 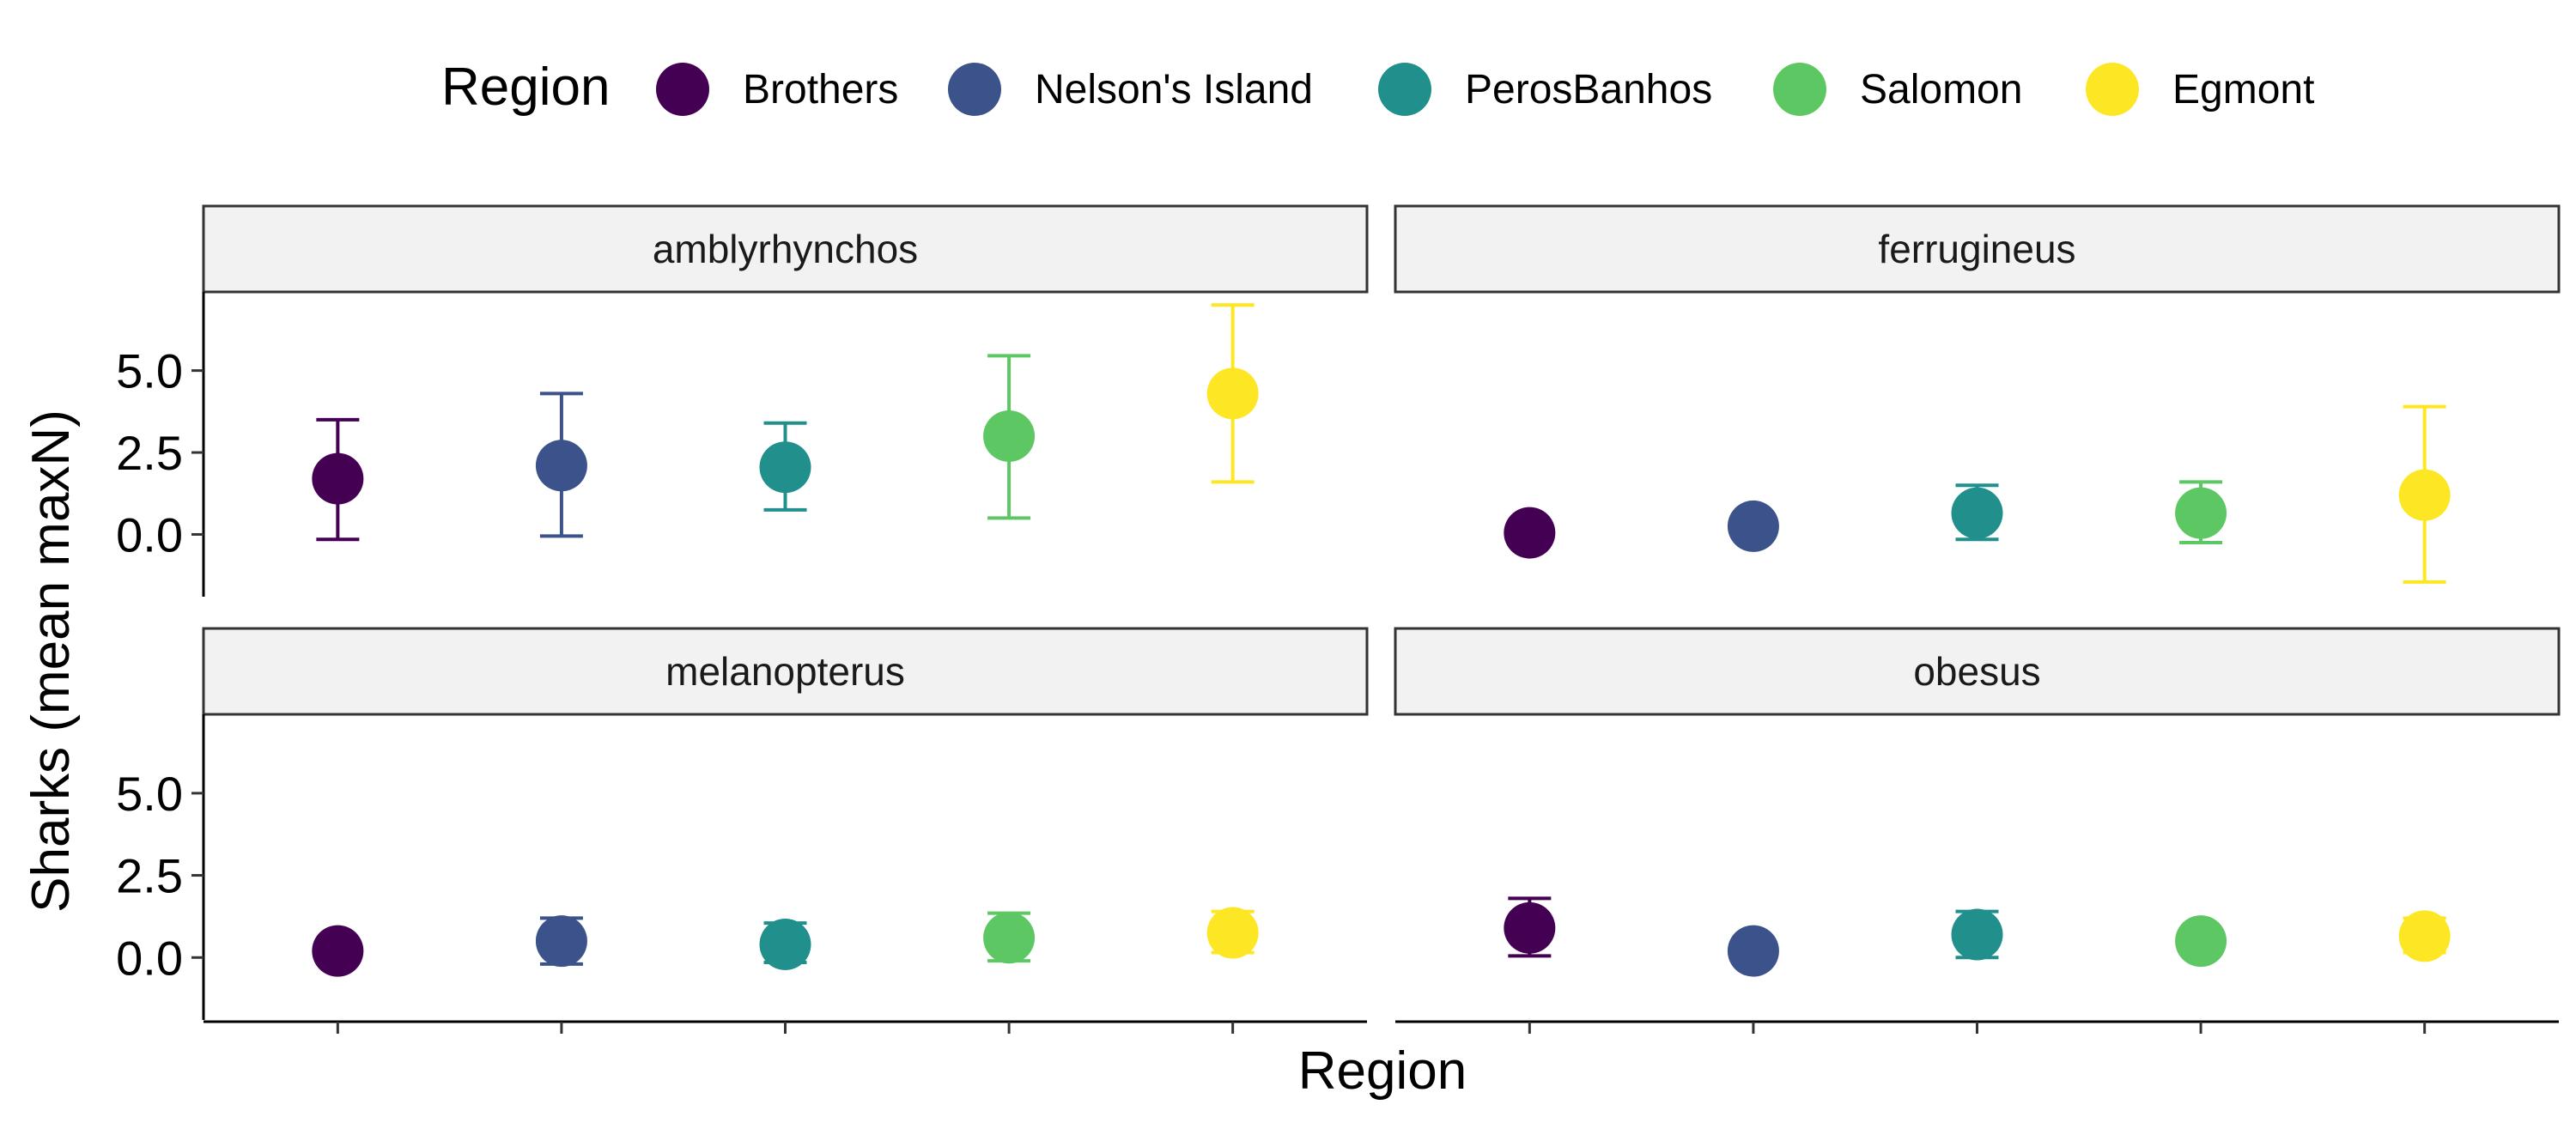 I want to click on facet-strip-label: amblyrhynchos, so click(x=786, y=249).